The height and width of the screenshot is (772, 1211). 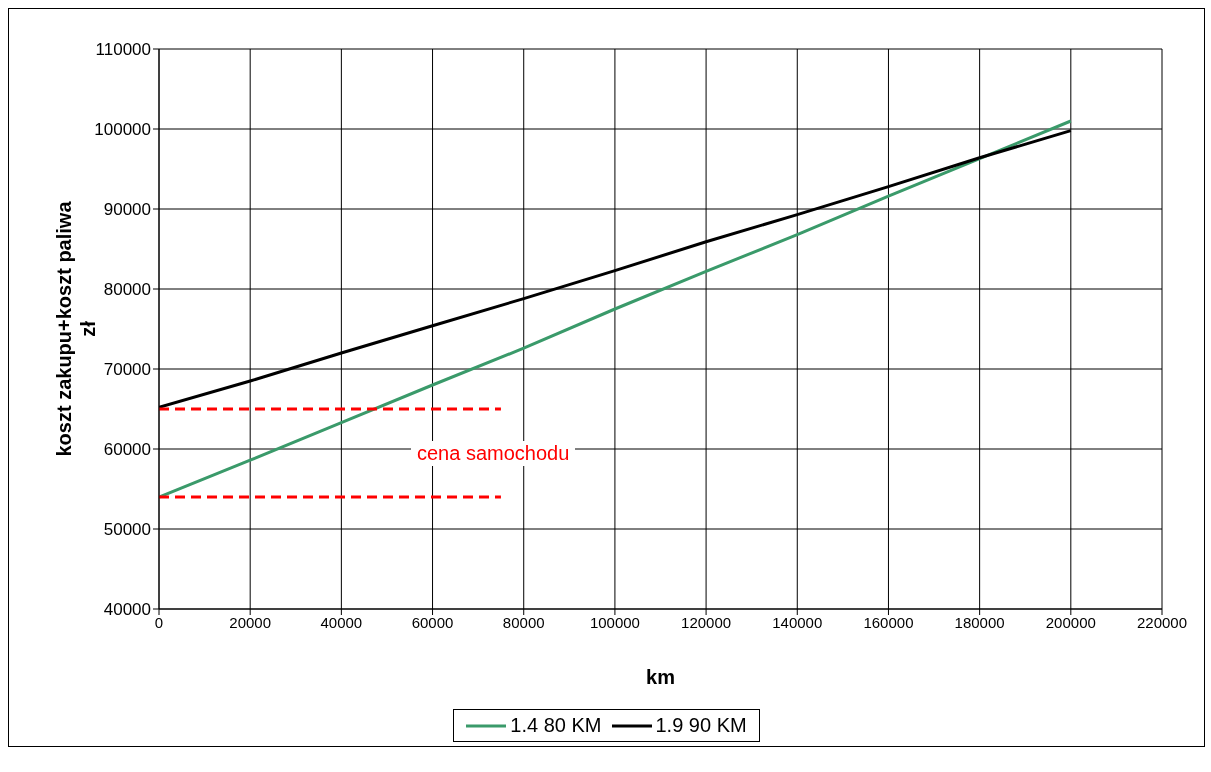 What do you see at coordinates (1070, 622) in the screenshot?
I see `x-tick-label: 200000` at bounding box center [1070, 622].